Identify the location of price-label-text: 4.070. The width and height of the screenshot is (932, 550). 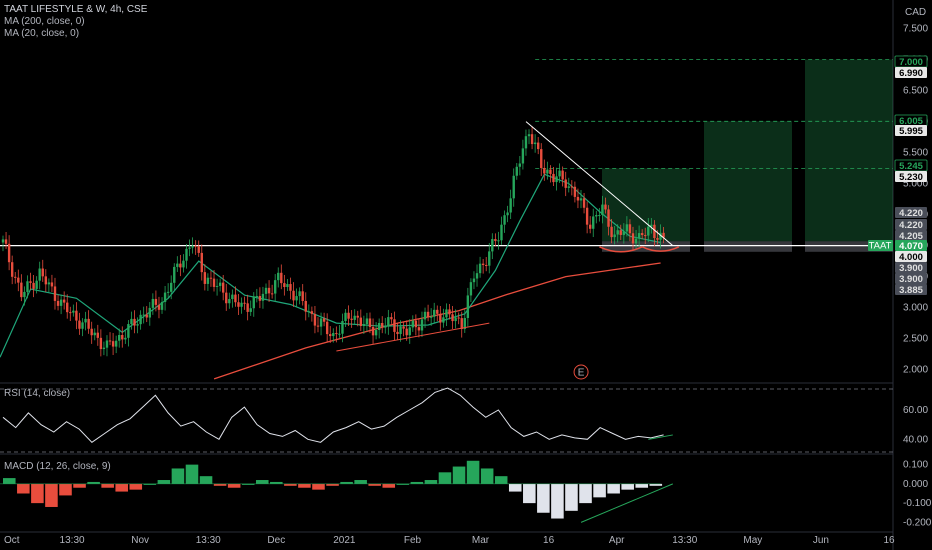
(911, 246).